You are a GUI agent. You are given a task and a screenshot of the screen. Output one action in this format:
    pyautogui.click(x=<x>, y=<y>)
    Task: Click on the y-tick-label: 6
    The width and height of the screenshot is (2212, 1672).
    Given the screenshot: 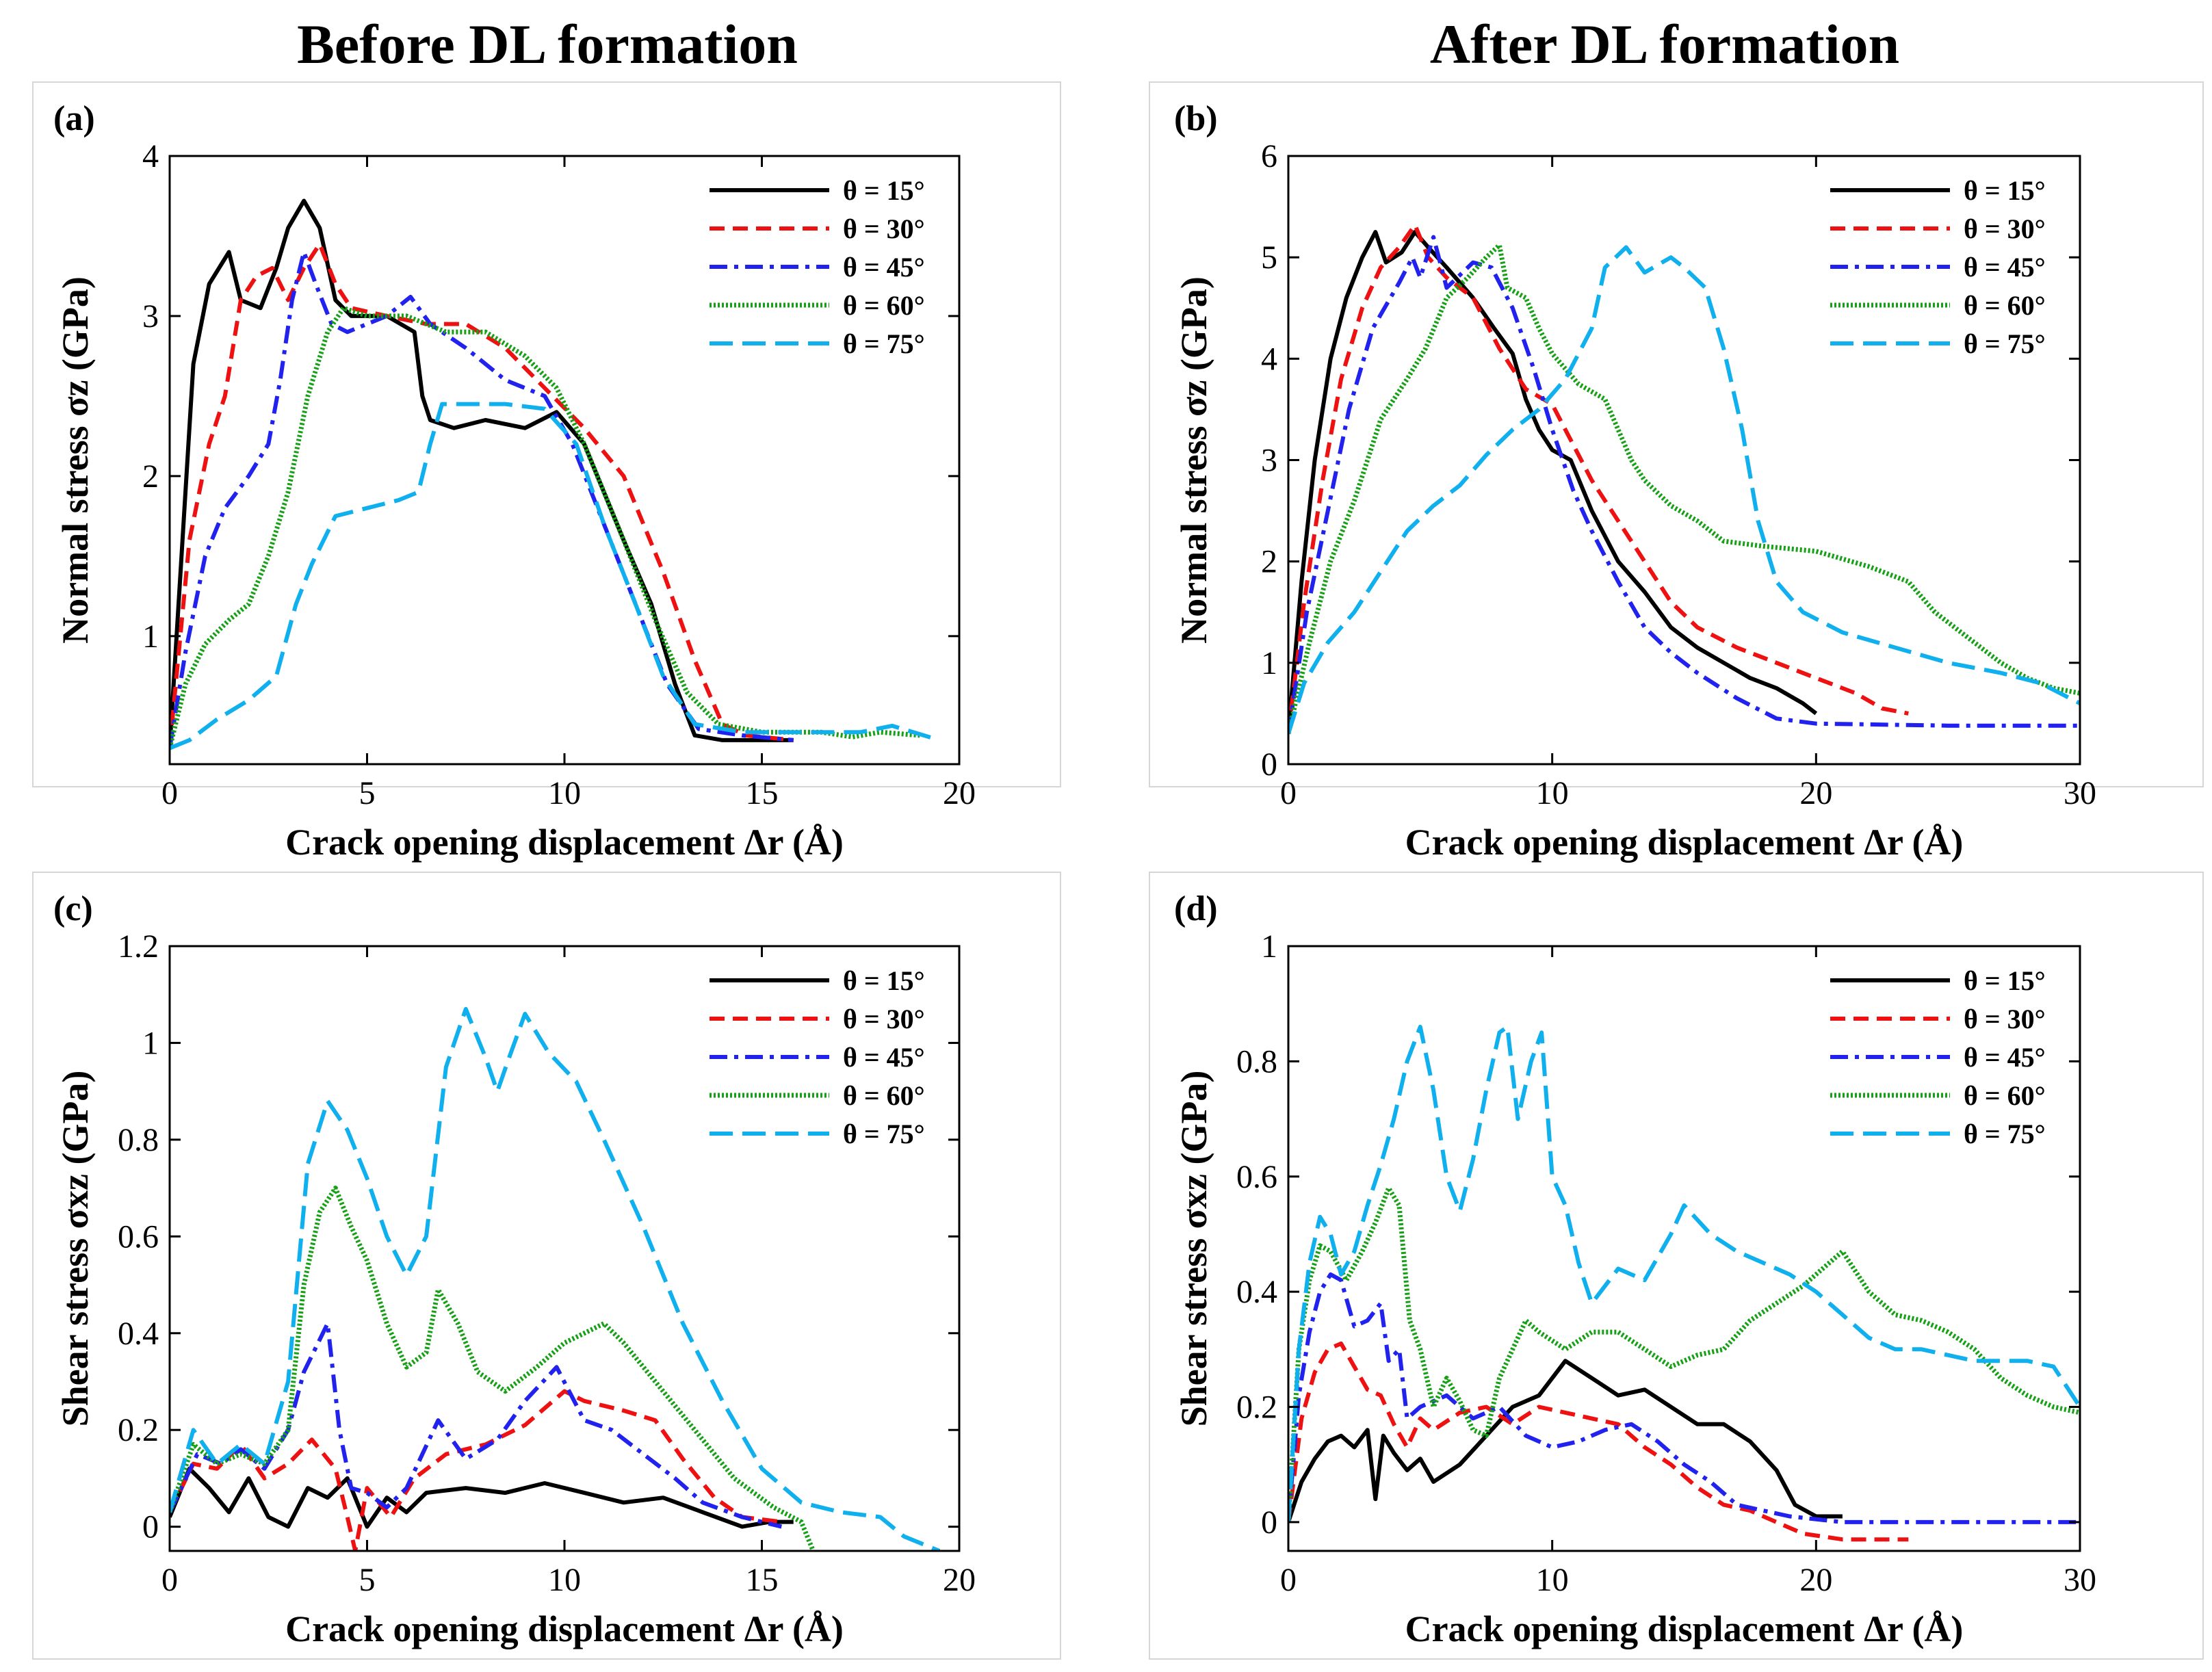 What is the action you would take?
    pyautogui.click(x=1269, y=156)
    